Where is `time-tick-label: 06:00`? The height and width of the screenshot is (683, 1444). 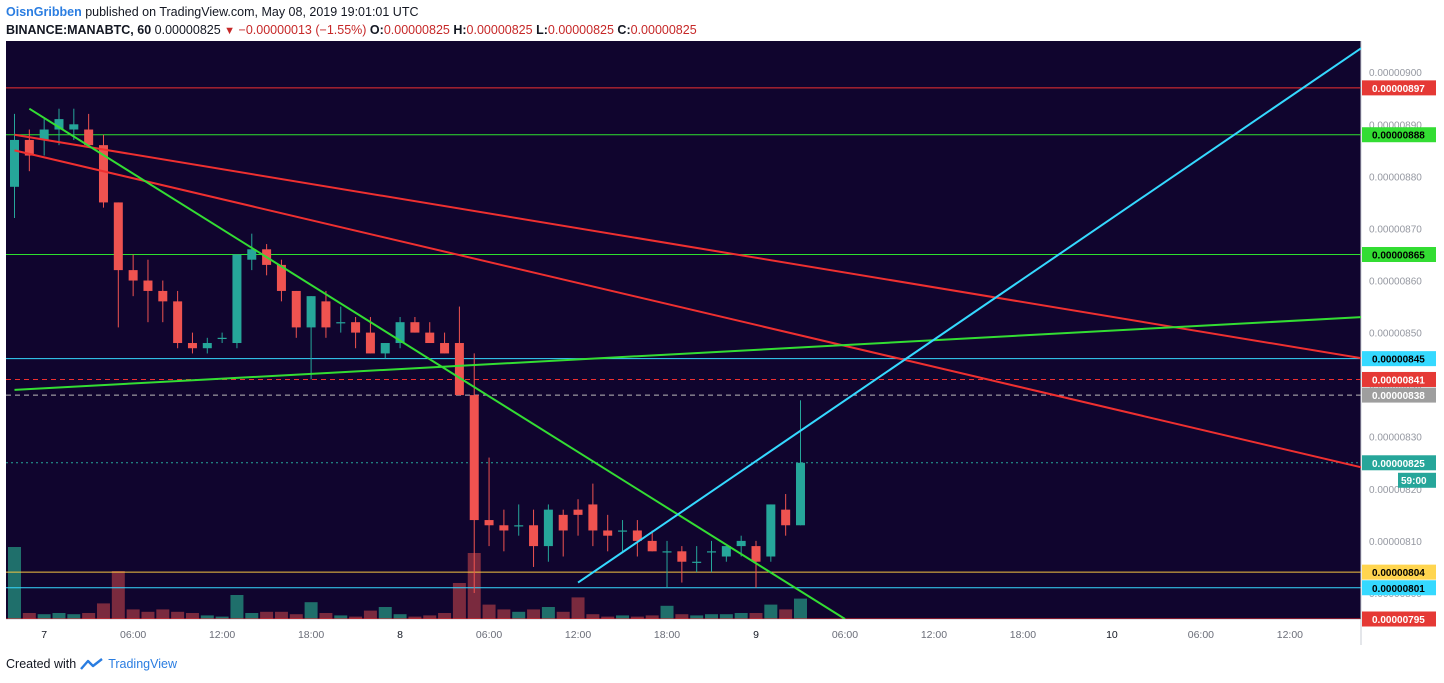 time-tick-label: 06:00 is located at coordinates (845, 635).